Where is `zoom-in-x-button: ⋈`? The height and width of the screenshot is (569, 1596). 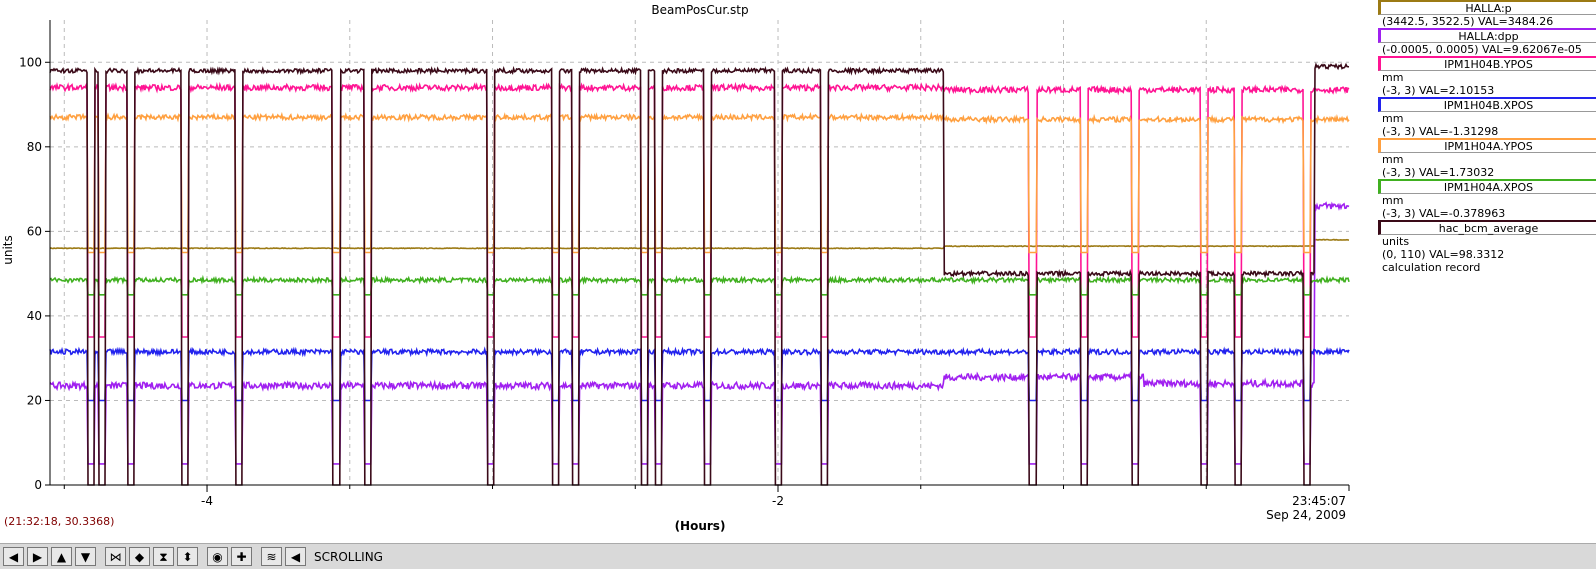
zoom-in-x-button: ⋈ is located at coordinates (115, 556).